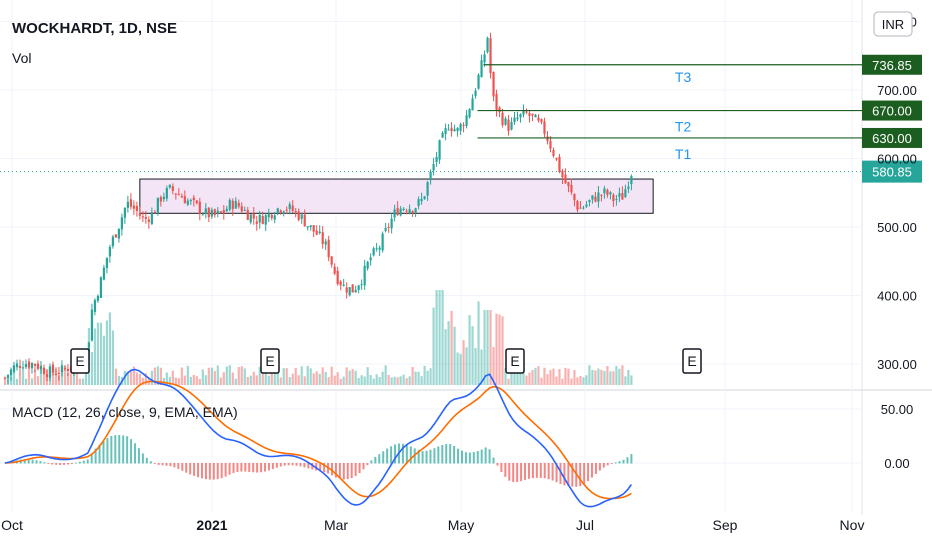  What do you see at coordinates (318, 440) in the screenshot?
I see `macd-signal-line` at bounding box center [318, 440].